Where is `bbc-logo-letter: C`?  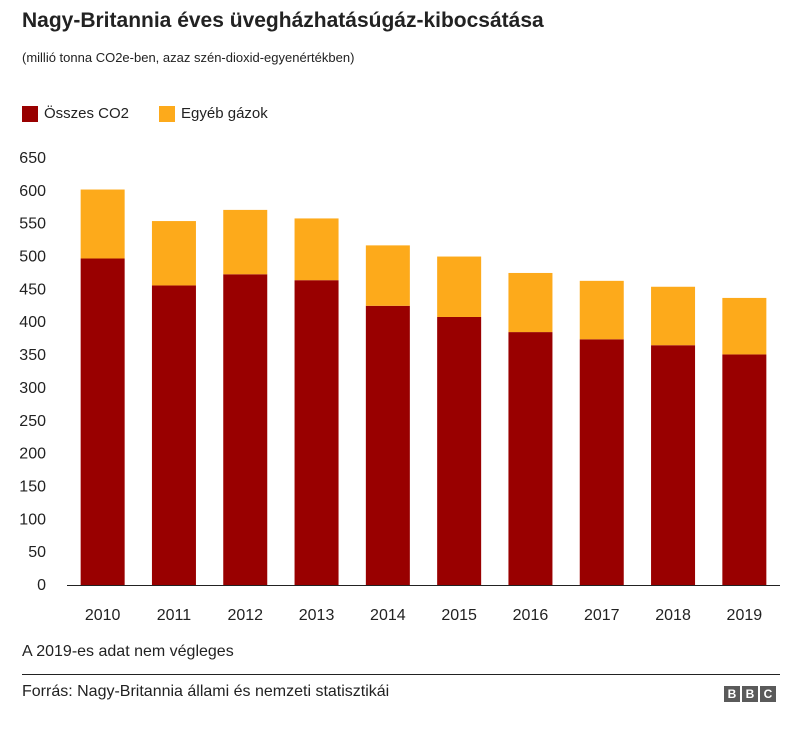 bbc-logo-letter: C is located at coordinates (768, 694).